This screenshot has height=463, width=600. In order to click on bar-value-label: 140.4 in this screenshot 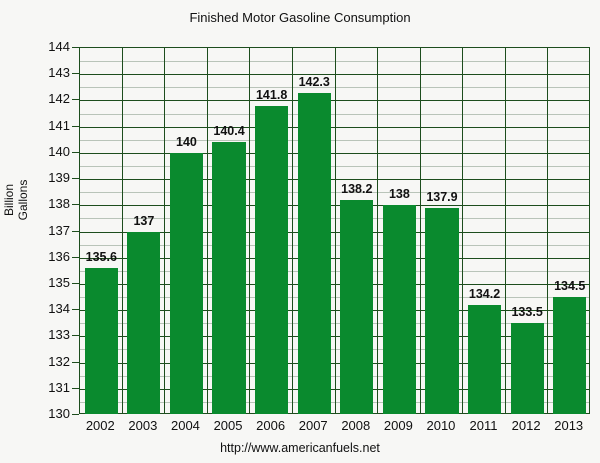, I will do `click(229, 131)`.